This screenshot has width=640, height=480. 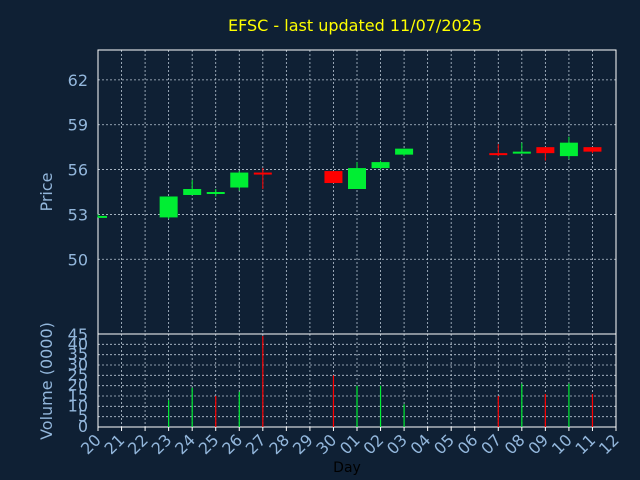 What do you see at coordinates (78, 214) in the screenshot?
I see `price-tick-label: 53` at bounding box center [78, 214].